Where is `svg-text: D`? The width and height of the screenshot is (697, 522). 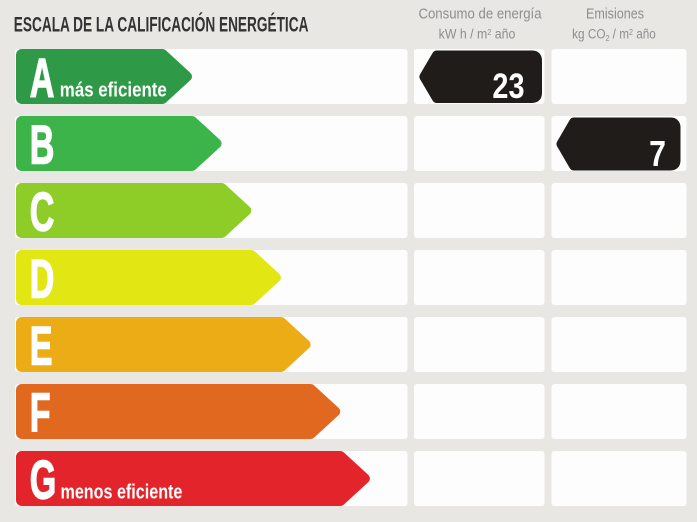 svg-text: D is located at coordinates (42, 278).